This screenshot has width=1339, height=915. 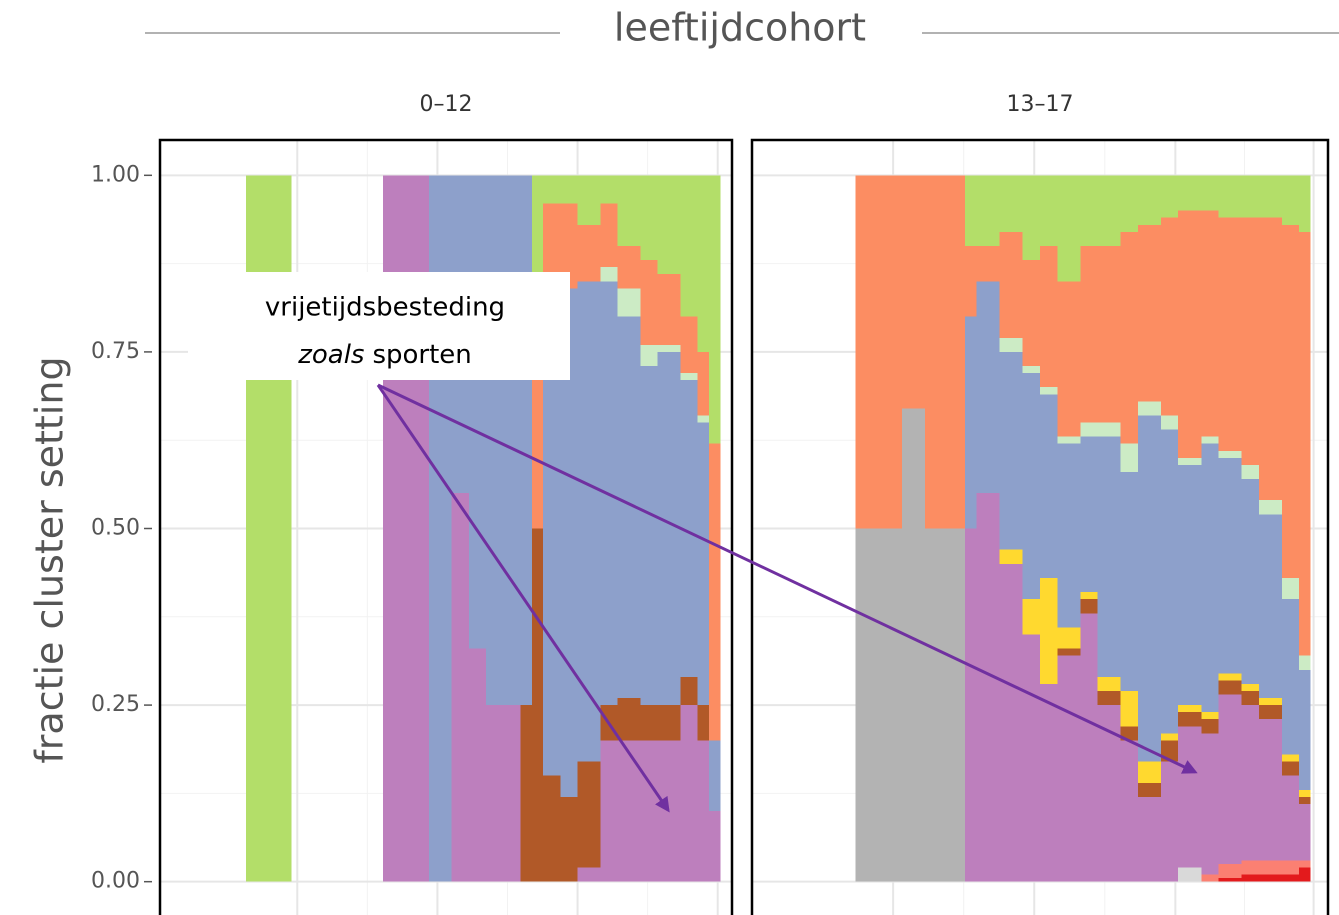 I want to click on y-tick-label: 1.00, so click(x=115, y=174).